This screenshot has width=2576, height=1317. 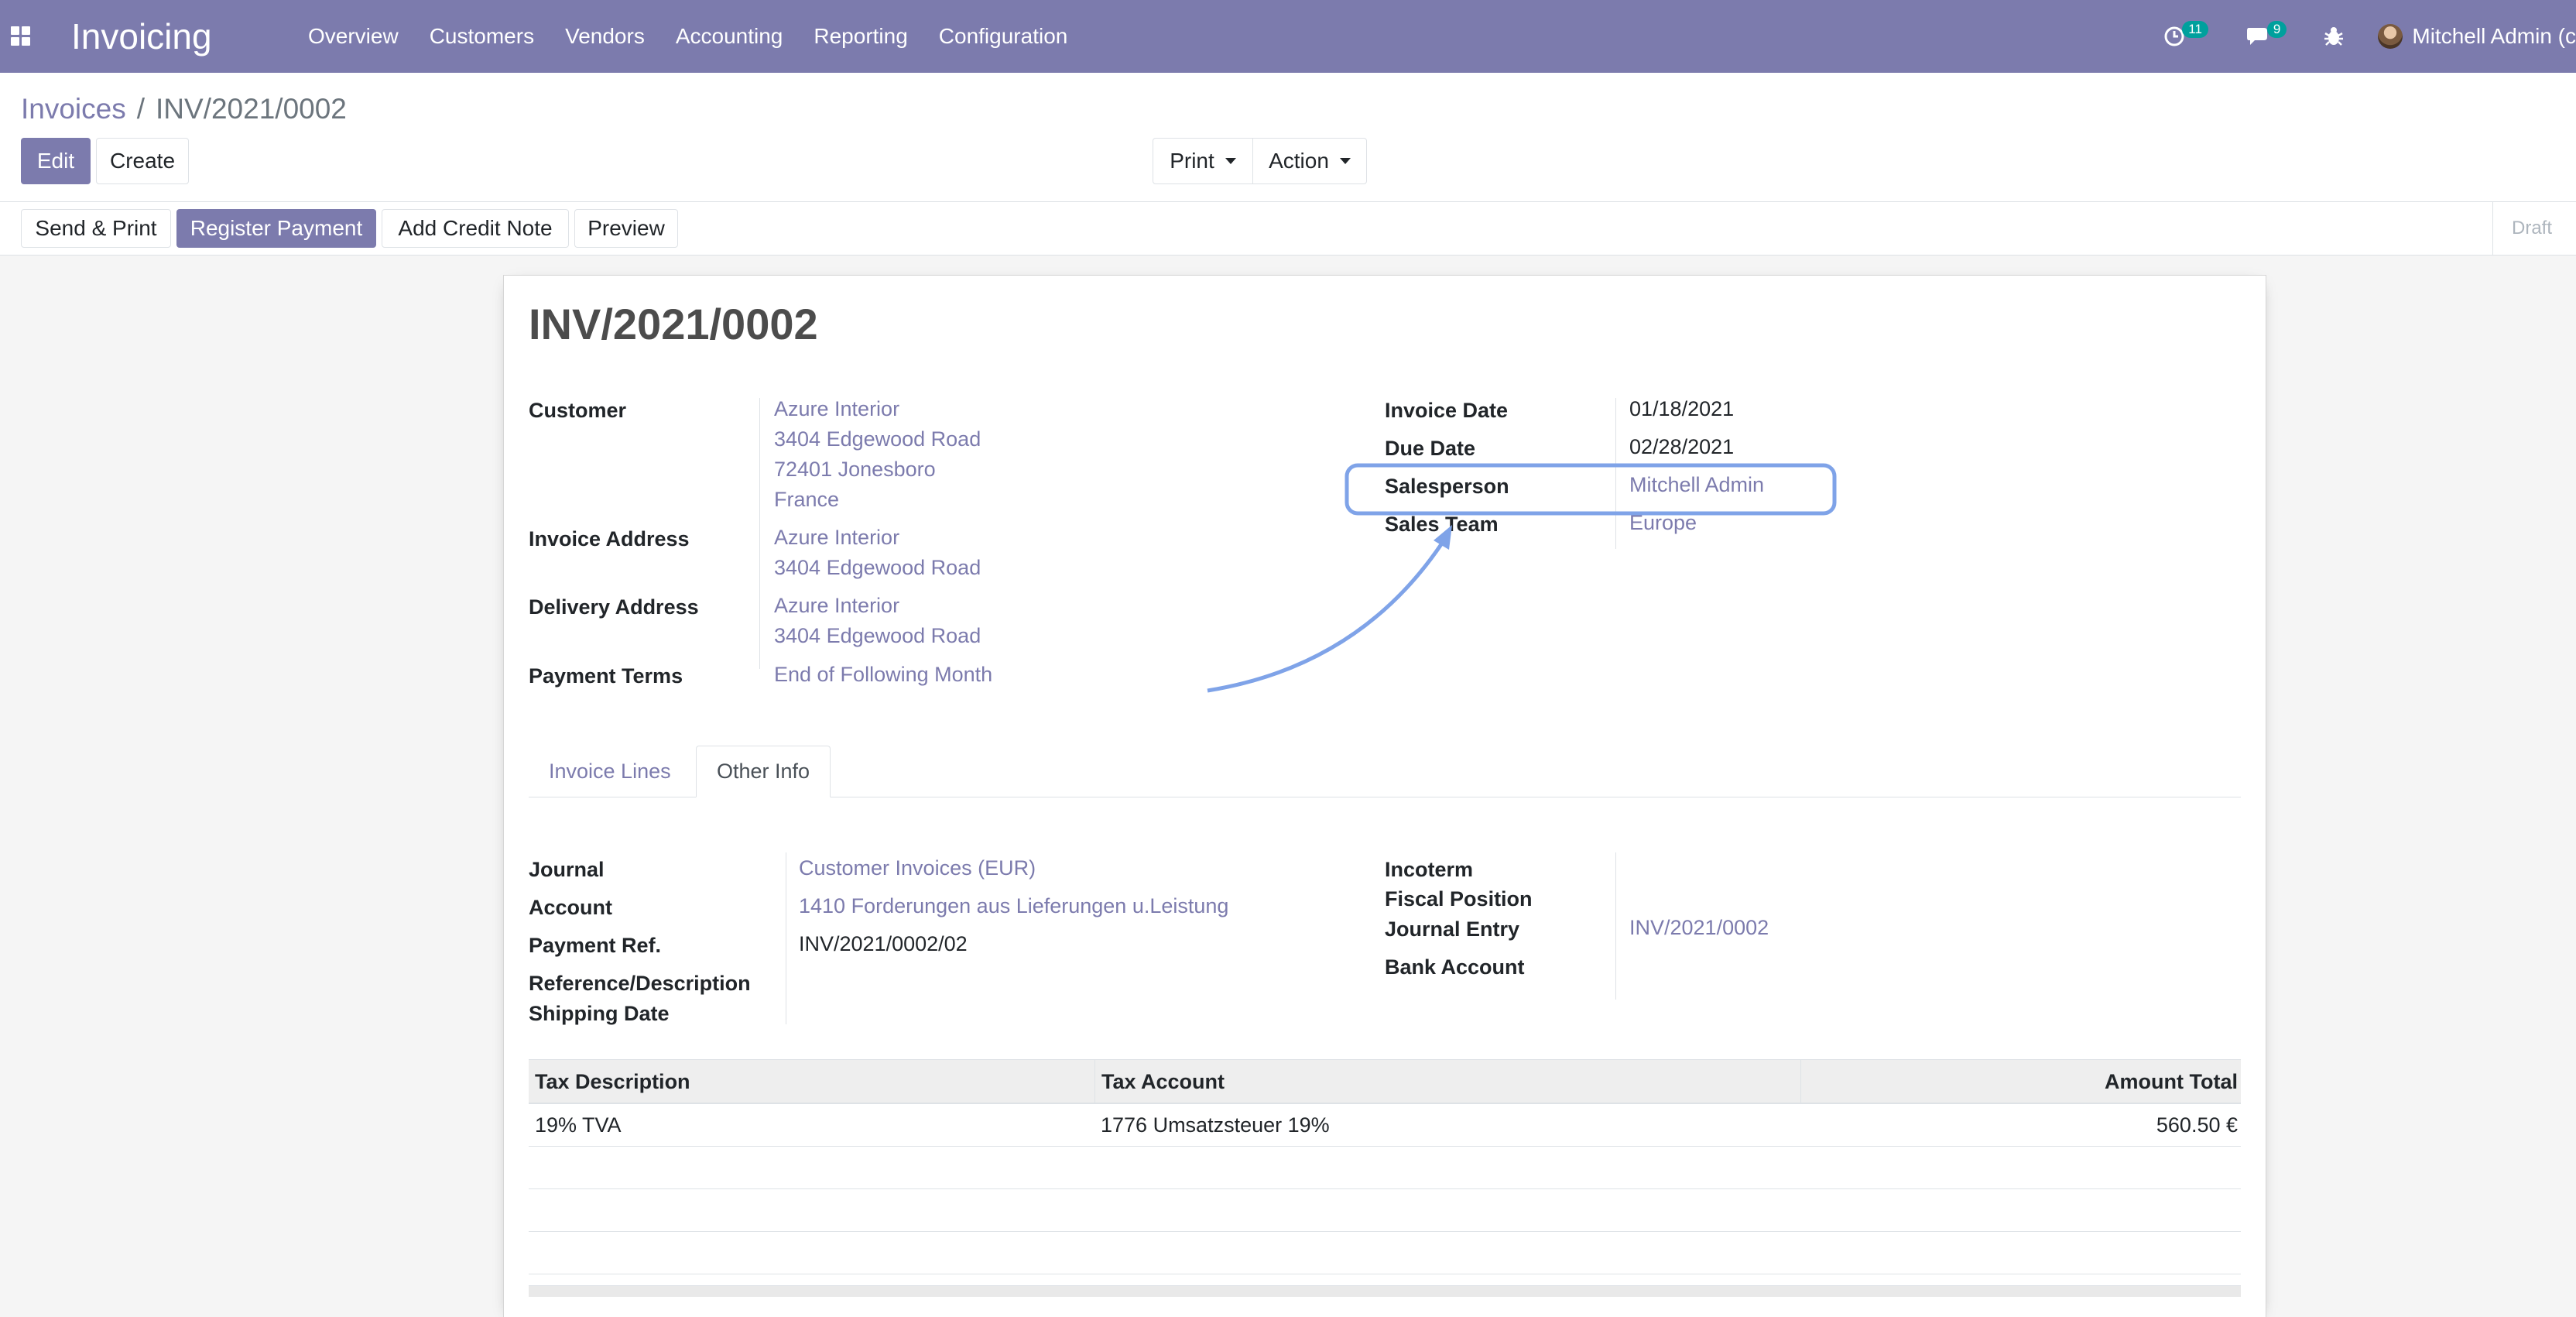 I want to click on menu-accounting: Accounting, so click(x=729, y=36).